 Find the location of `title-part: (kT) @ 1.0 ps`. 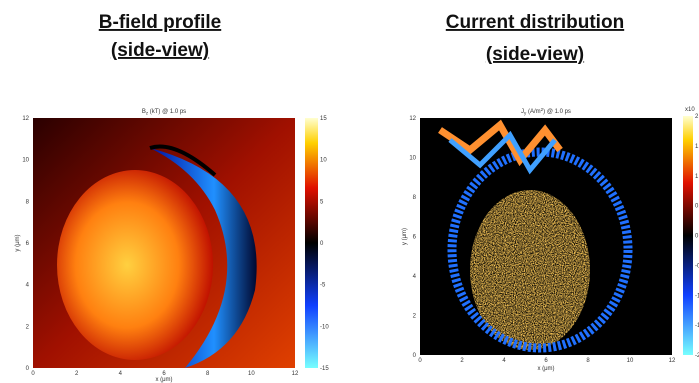

title-part: (kT) @ 1.0 ps is located at coordinates (167, 112).